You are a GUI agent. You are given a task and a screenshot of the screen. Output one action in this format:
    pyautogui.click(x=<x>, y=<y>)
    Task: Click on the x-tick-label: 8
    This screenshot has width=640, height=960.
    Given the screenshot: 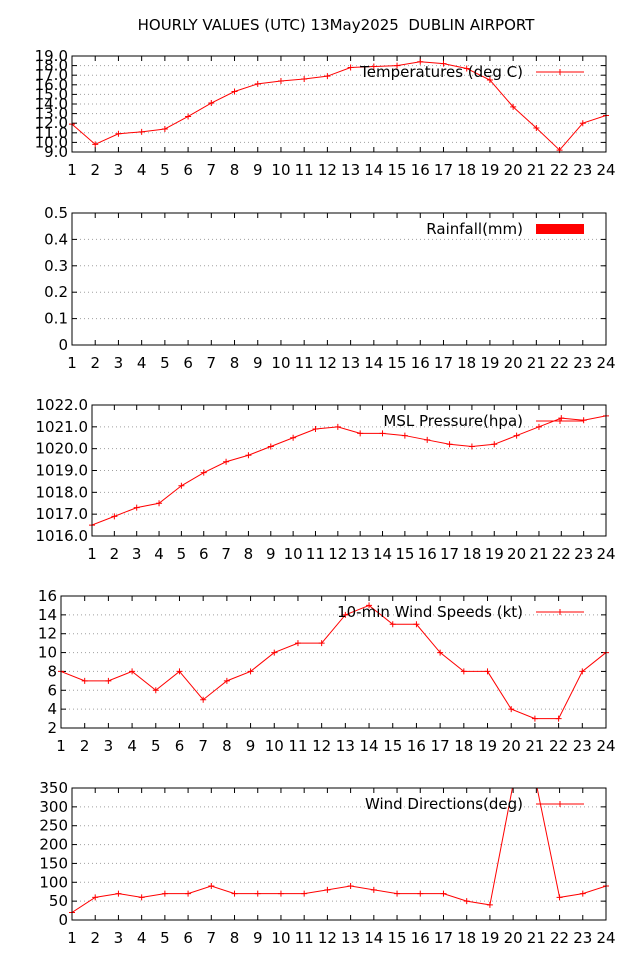 What is the action you would take?
    pyautogui.click(x=235, y=363)
    